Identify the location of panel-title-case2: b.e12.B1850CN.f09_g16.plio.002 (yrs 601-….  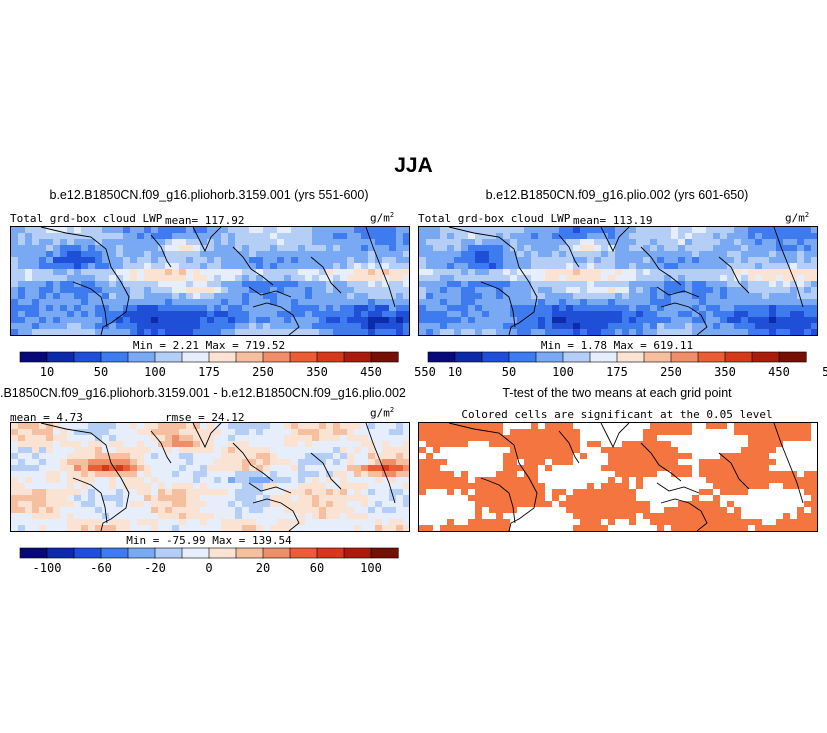
(617, 195).